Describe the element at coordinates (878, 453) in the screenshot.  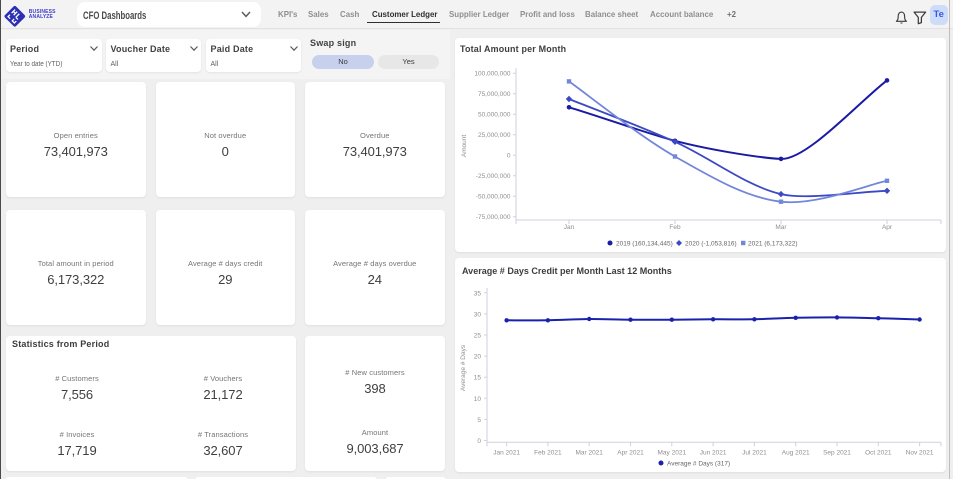
I see `svg-text: Oct 2021` at that location.